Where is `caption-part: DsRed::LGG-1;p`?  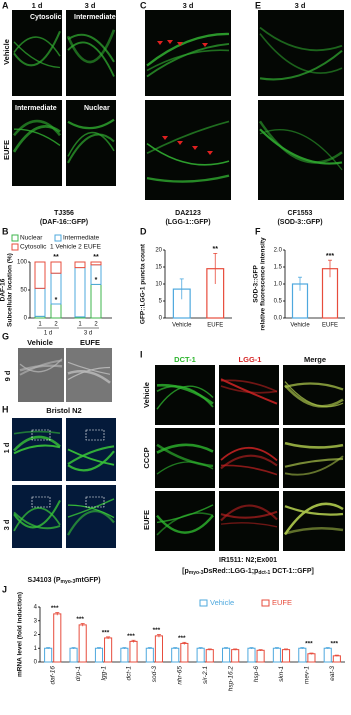 caption-part: DsRed::LGG-1;p is located at coordinates (230, 571).